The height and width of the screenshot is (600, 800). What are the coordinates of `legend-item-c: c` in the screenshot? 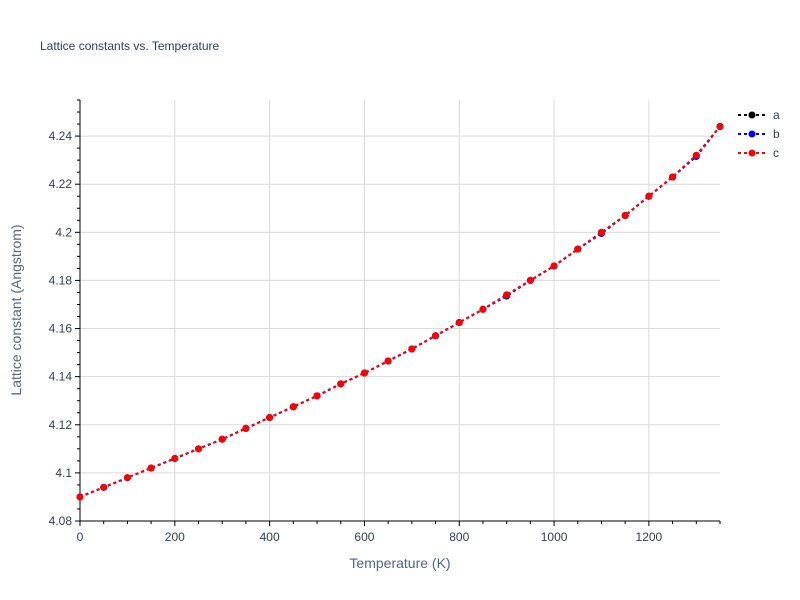 It's located at (758, 153).